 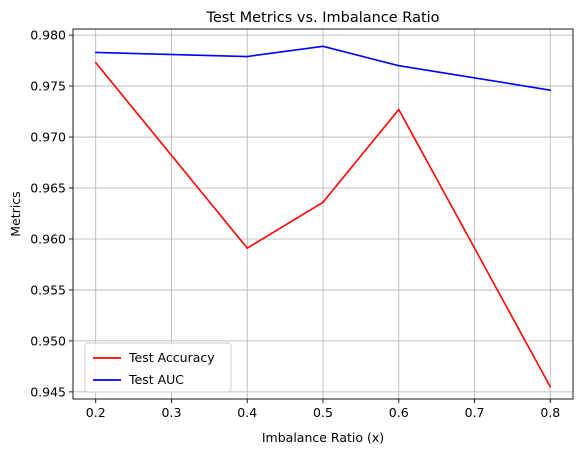 I want to click on legend-box, so click(x=158, y=367).